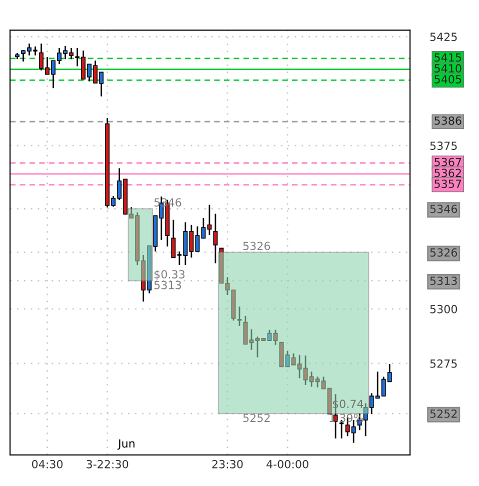  Describe the element at coordinates (448, 162) in the screenshot. I see `ref-line-label: 5367` at that location.